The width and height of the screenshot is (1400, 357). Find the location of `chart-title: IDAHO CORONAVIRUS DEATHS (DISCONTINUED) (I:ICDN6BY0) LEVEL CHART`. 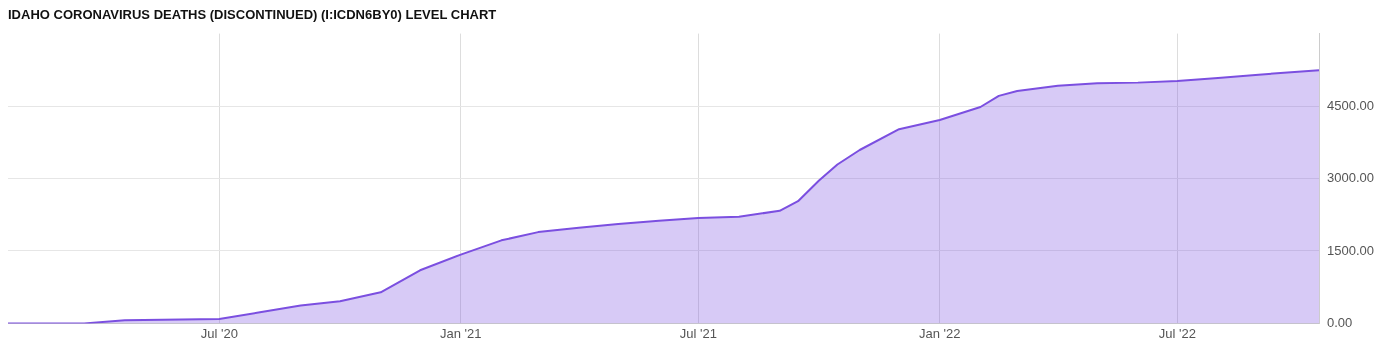

chart-title: IDAHO CORONAVIRUS DEATHS (DISCONTINUED) (I:ICDN6BY0) LEVEL CHART is located at coordinates (252, 15).